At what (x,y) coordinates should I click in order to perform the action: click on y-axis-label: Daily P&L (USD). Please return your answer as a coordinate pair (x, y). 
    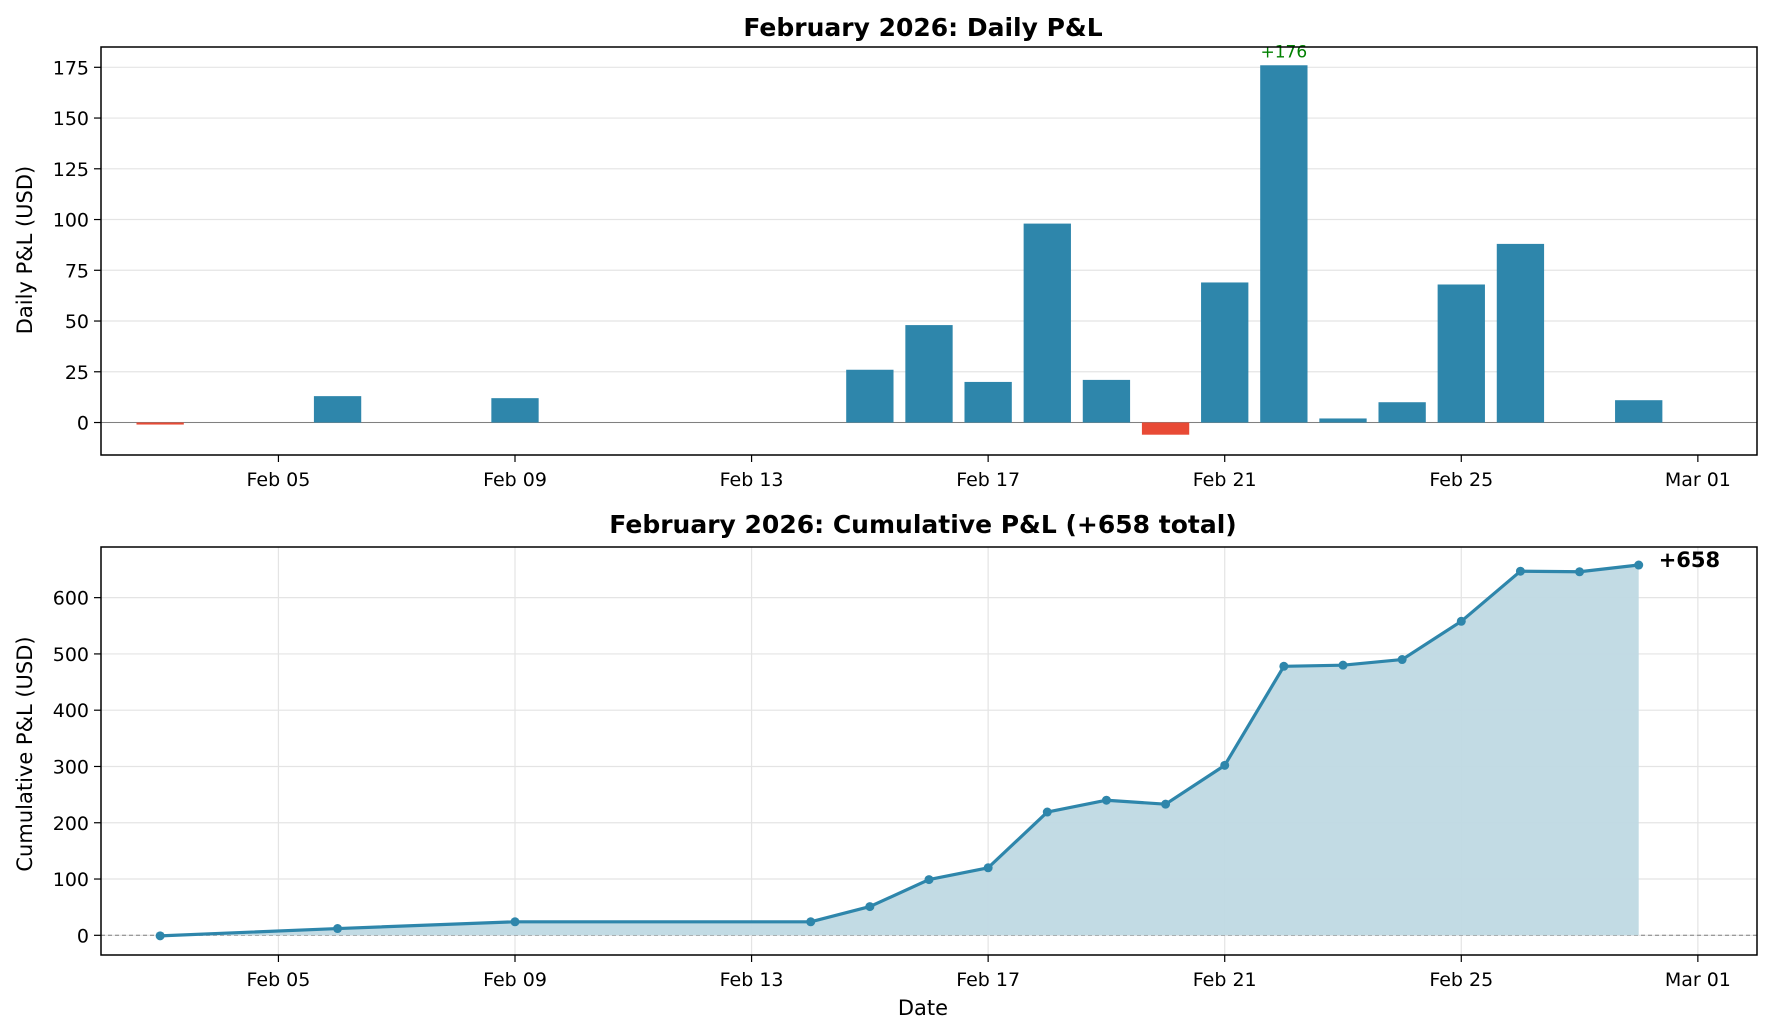
    Looking at the image, I should click on (25, 250).